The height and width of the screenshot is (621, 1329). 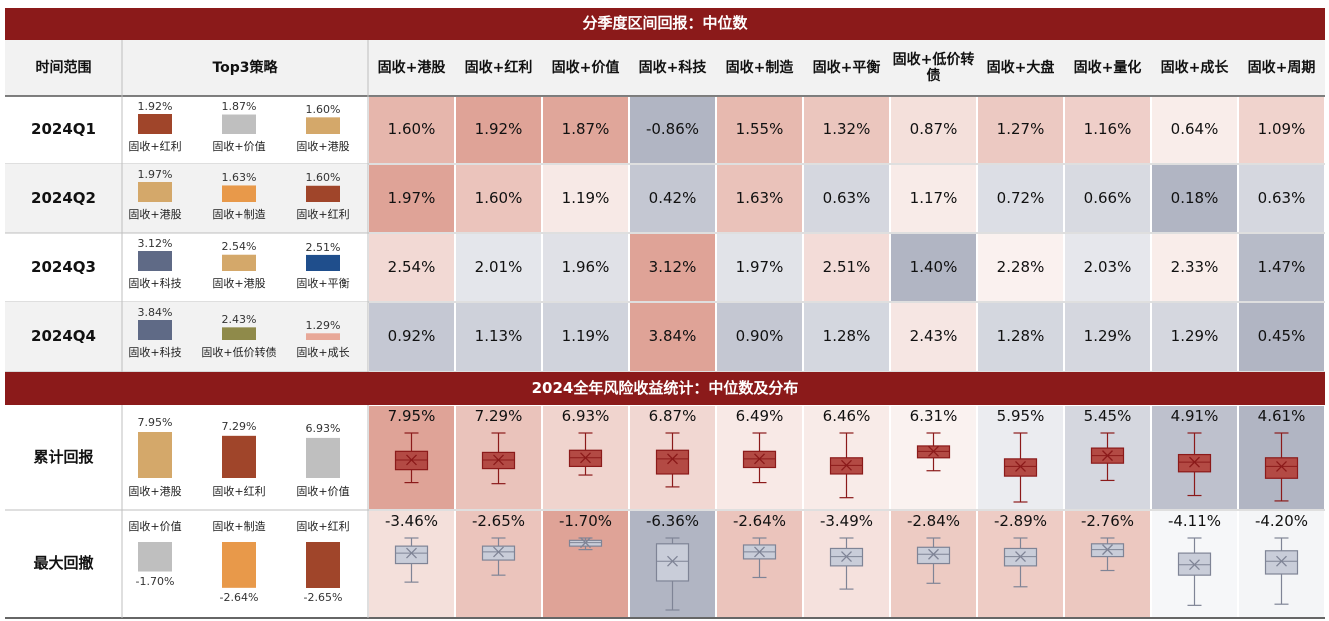 I want to click on cell-value: 1.29%, so click(x=1107, y=336).